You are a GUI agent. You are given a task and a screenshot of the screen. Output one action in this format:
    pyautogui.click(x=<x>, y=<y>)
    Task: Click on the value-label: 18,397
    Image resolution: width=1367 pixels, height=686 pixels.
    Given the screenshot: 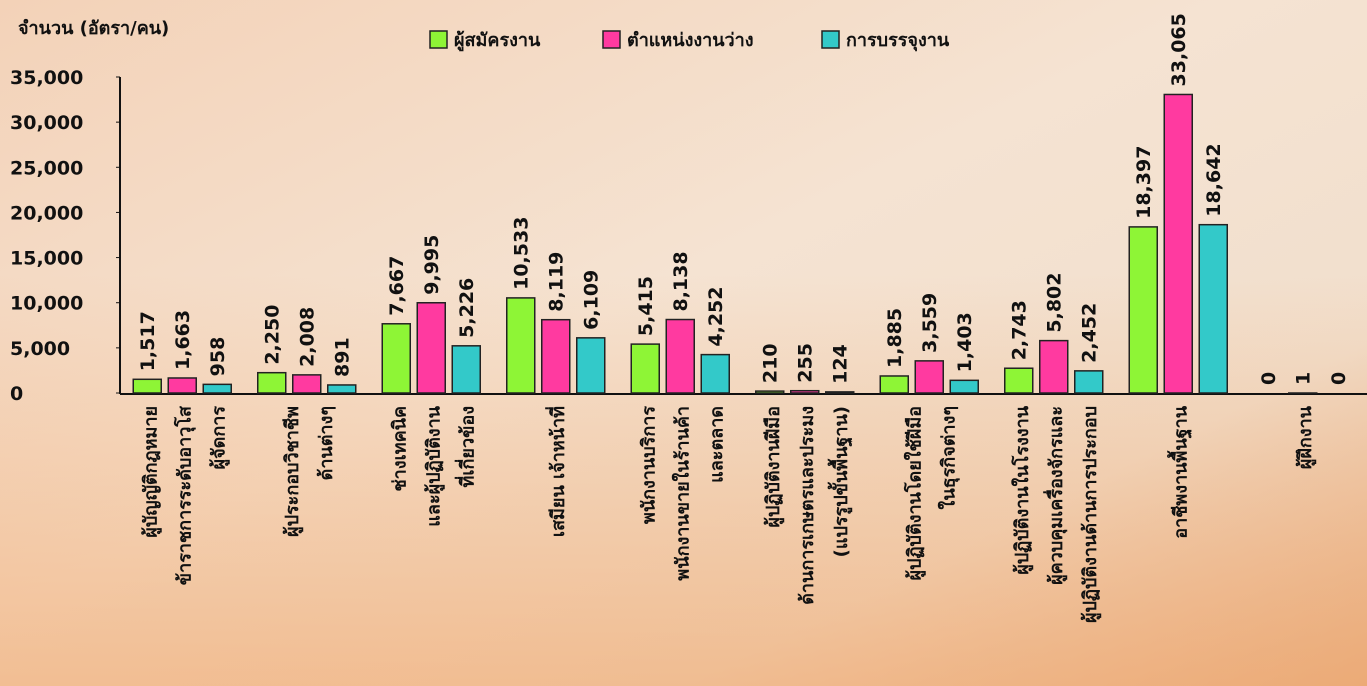 What is the action you would take?
    pyautogui.click(x=1144, y=182)
    